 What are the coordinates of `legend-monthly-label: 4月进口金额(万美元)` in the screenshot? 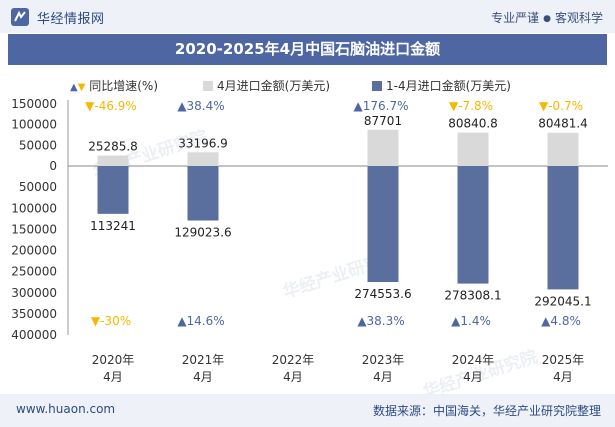 It's located at (273, 86).